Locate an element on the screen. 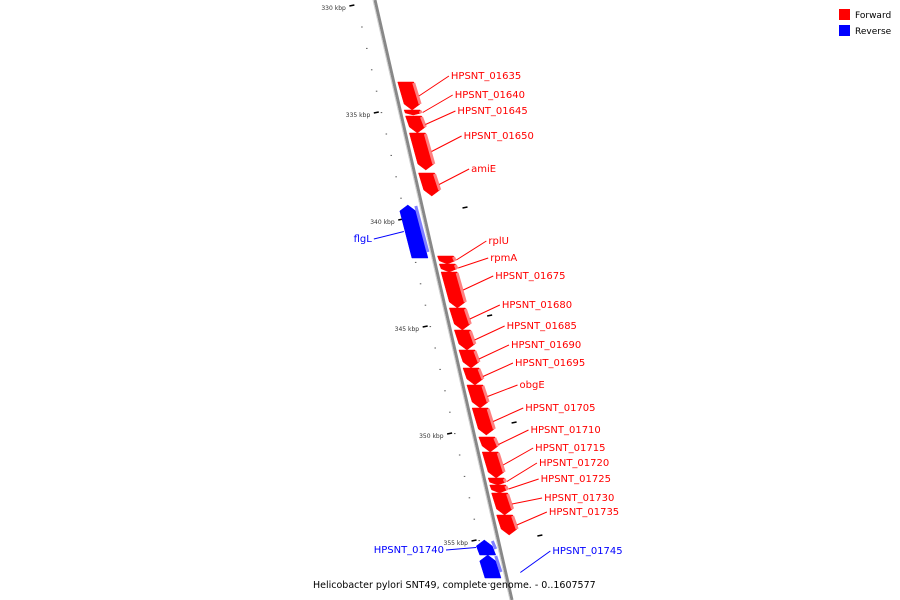 This screenshot has height=600, width=900. gene-label: HPSNT_01680 is located at coordinates (537, 305).